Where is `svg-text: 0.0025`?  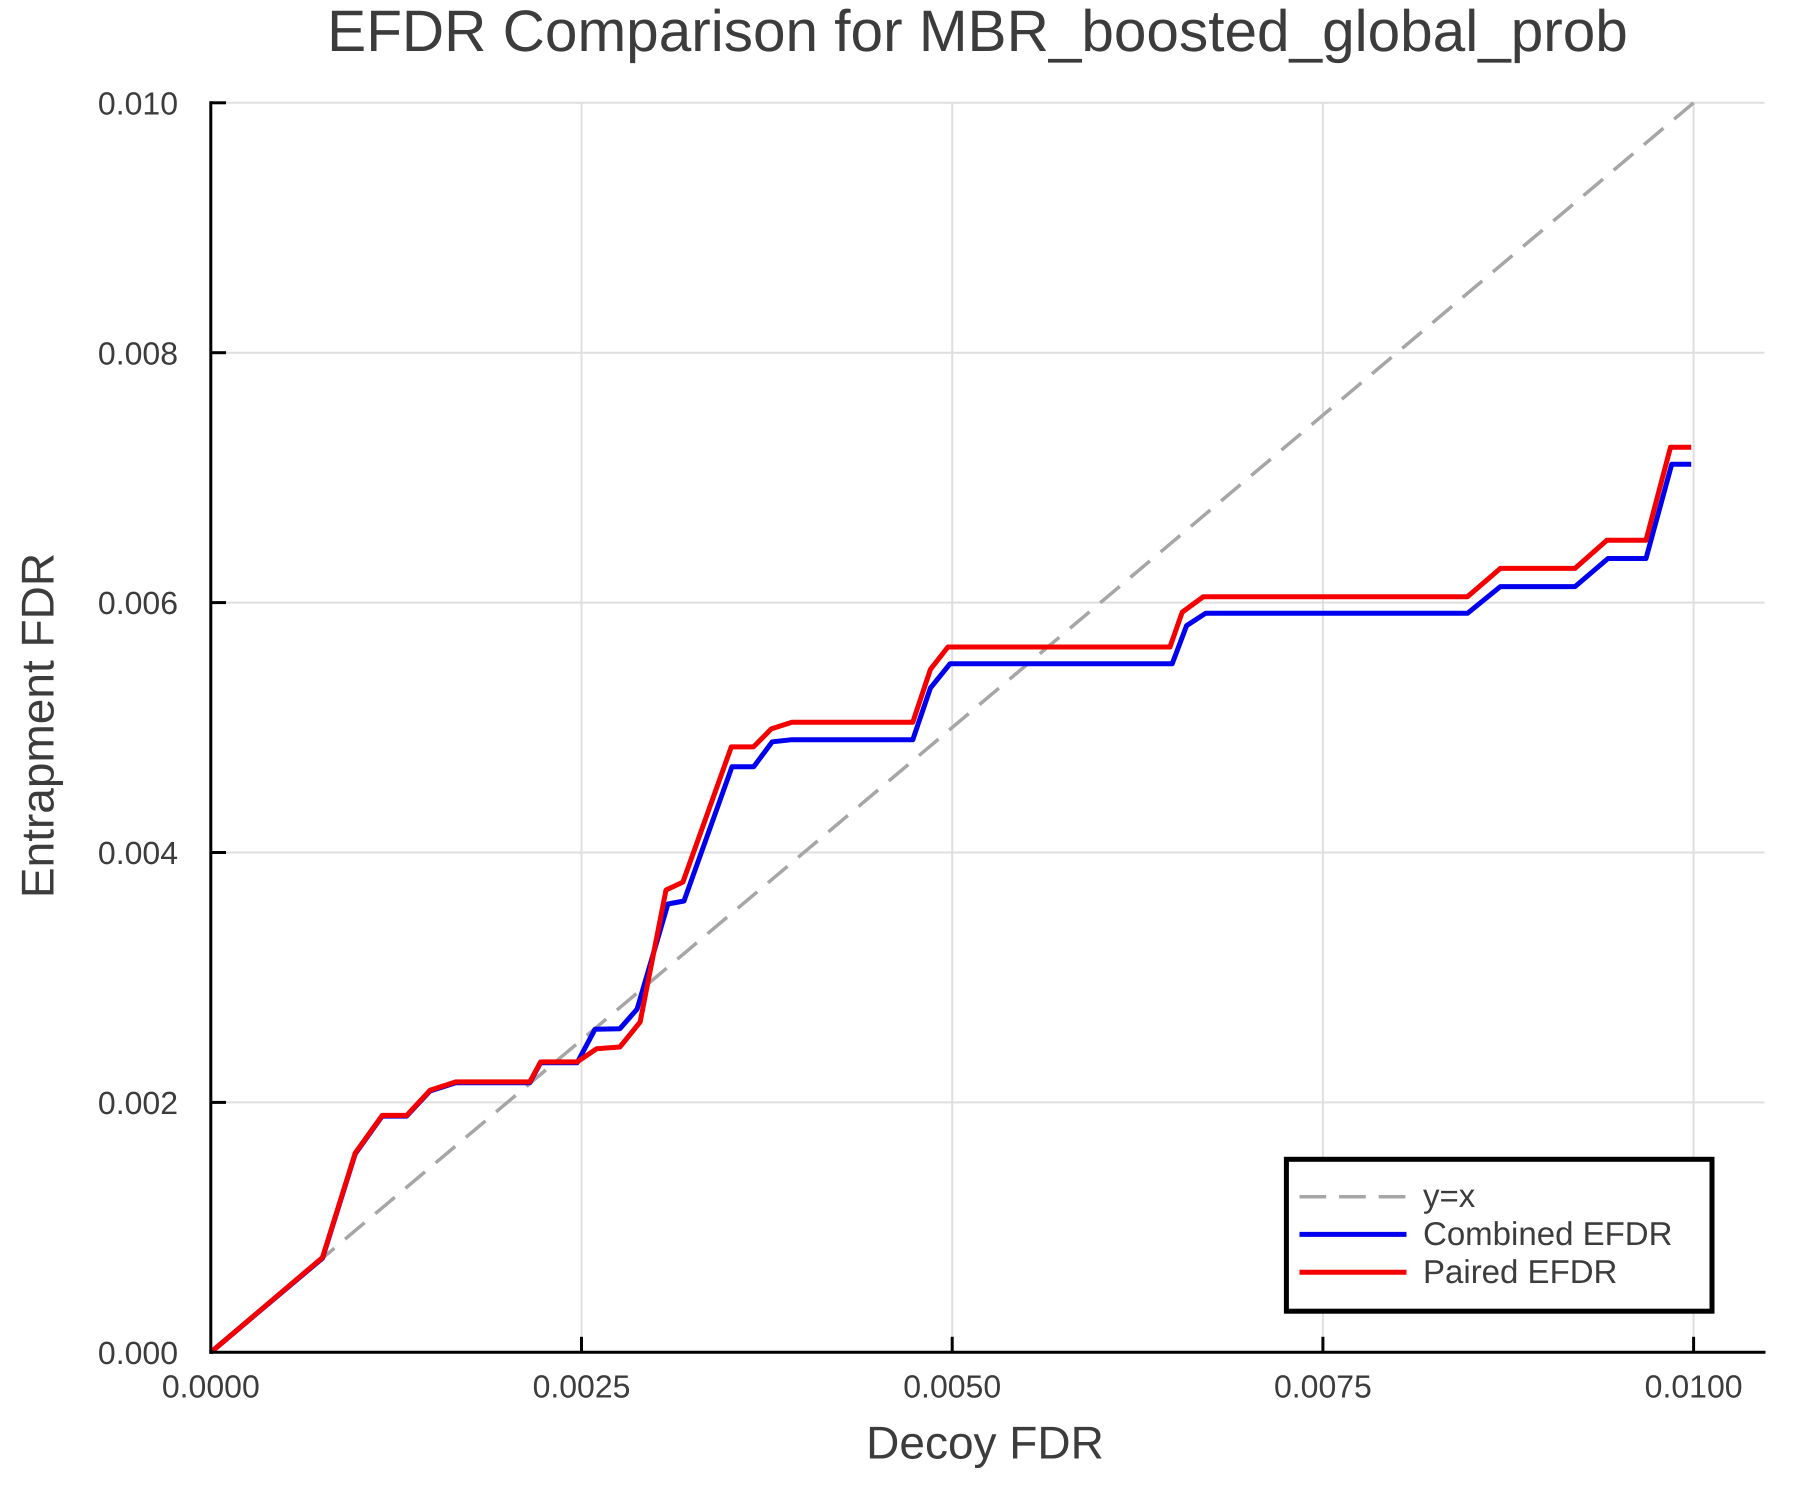
svg-text: 0.0025 is located at coordinates (582, 1387).